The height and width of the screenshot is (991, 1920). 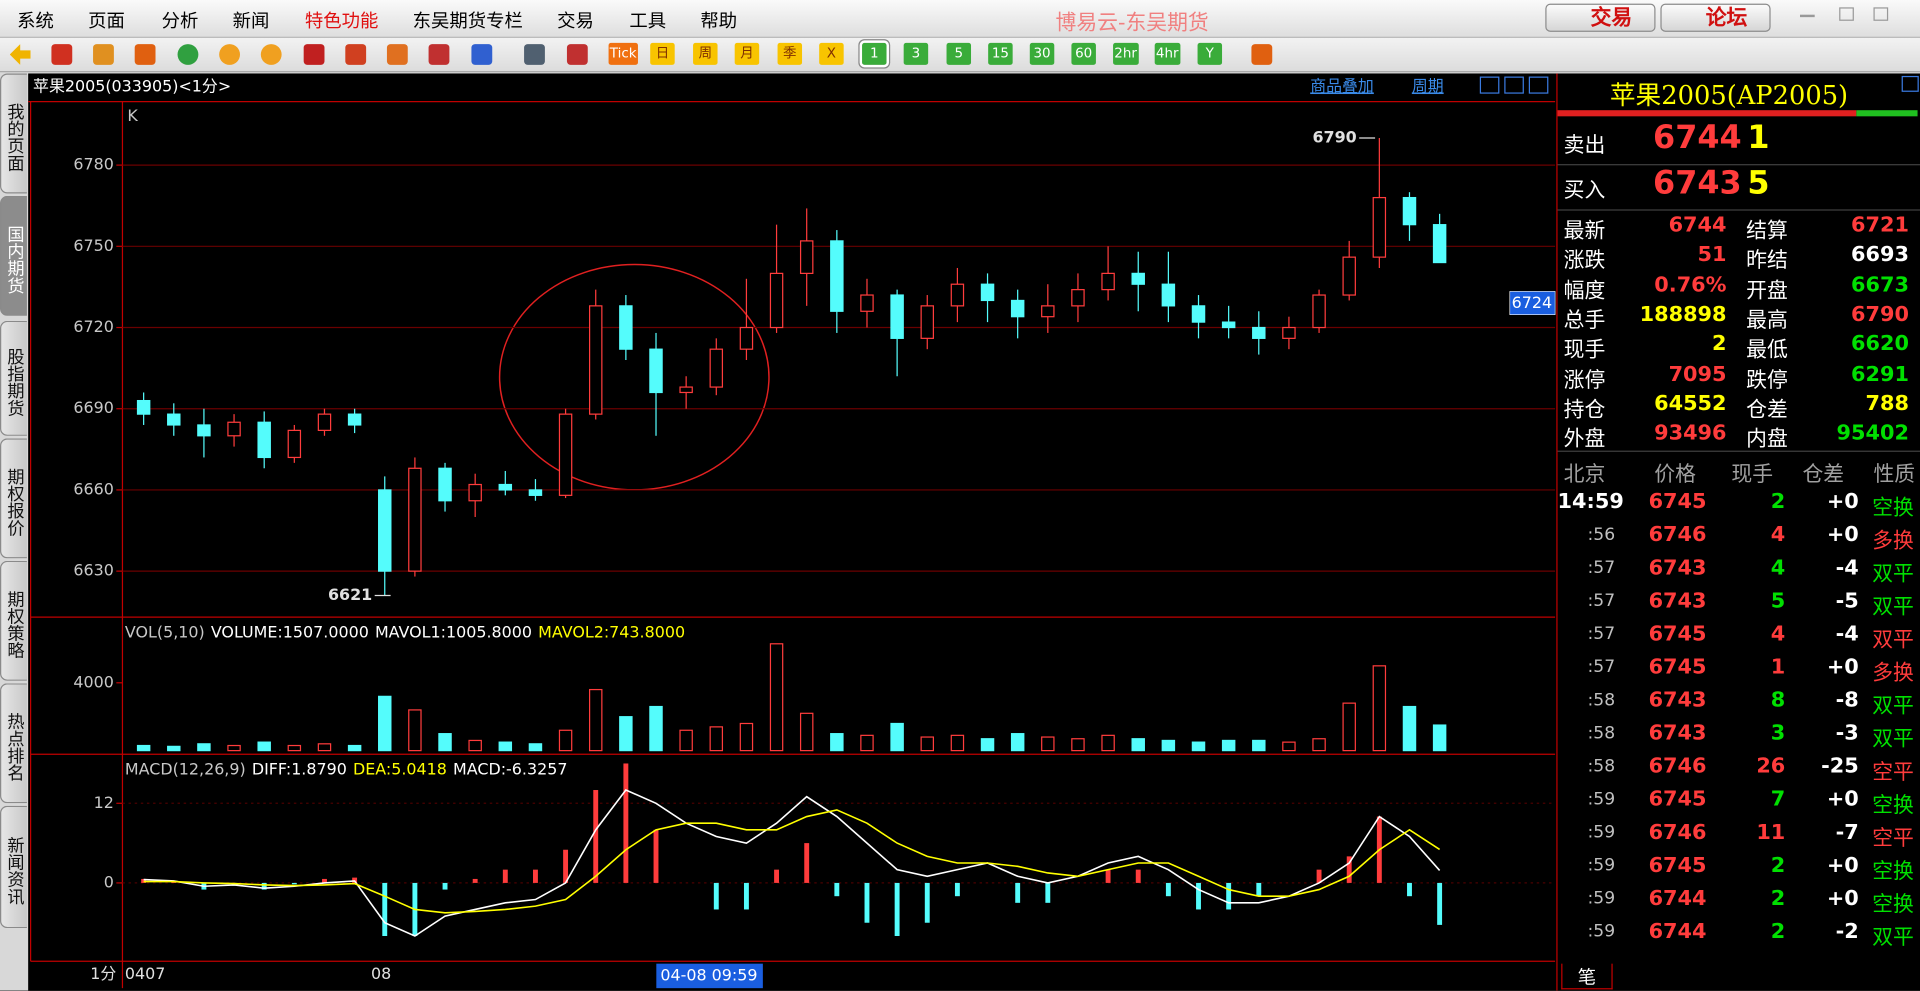 I want to click on y-tick-label: 6690, so click(x=93, y=407).